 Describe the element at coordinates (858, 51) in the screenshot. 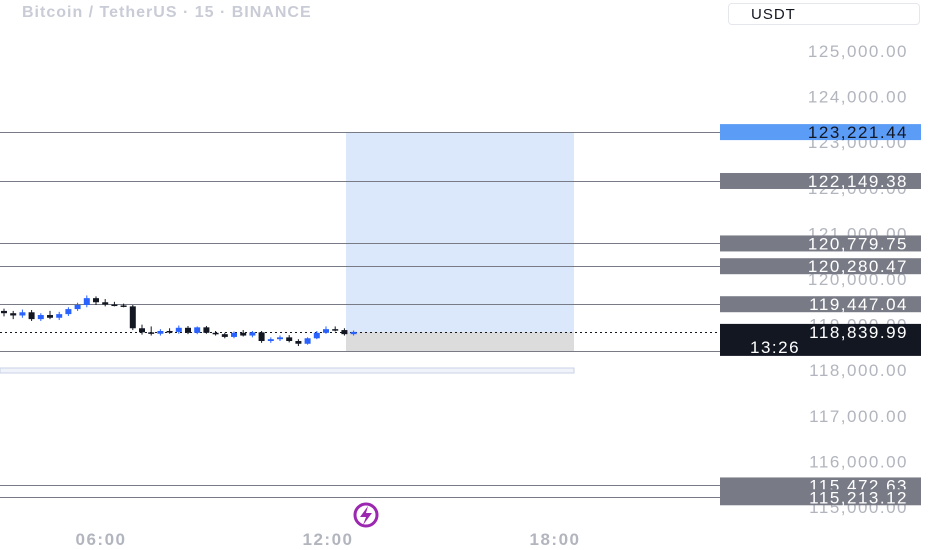

I see `price-tick-label: 125,000.00` at that location.